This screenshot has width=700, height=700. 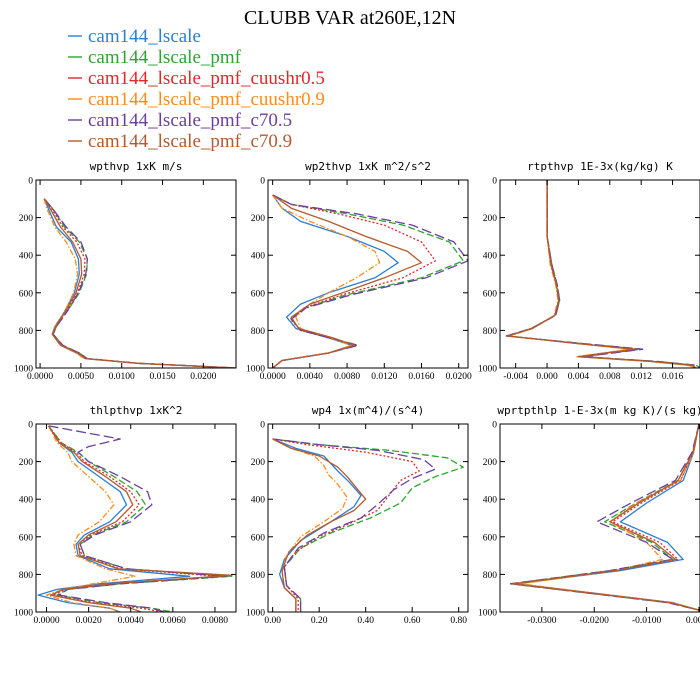 What do you see at coordinates (206, 99) in the screenshot?
I see `legend-entry: cam144_lscale_pmf_cuushr0.9` at bounding box center [206, 99].